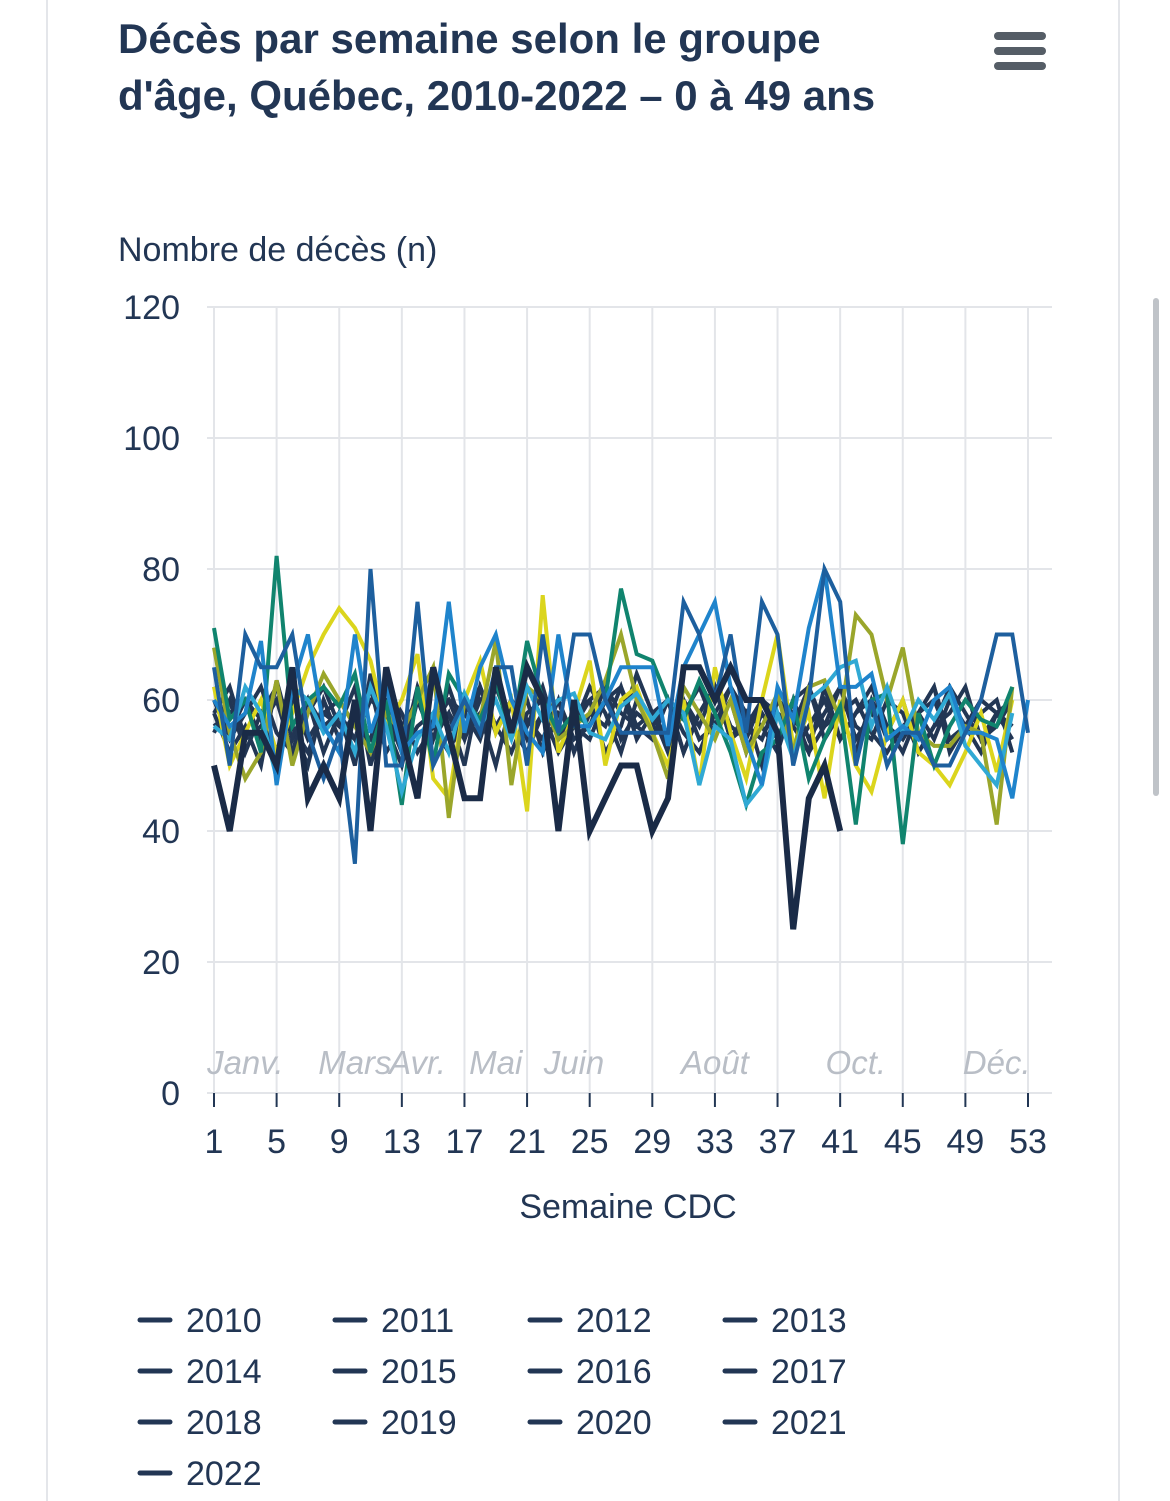  Describe the element at coordinates (1156, 547) in the screenshot. I see `scrollbar` at that location.